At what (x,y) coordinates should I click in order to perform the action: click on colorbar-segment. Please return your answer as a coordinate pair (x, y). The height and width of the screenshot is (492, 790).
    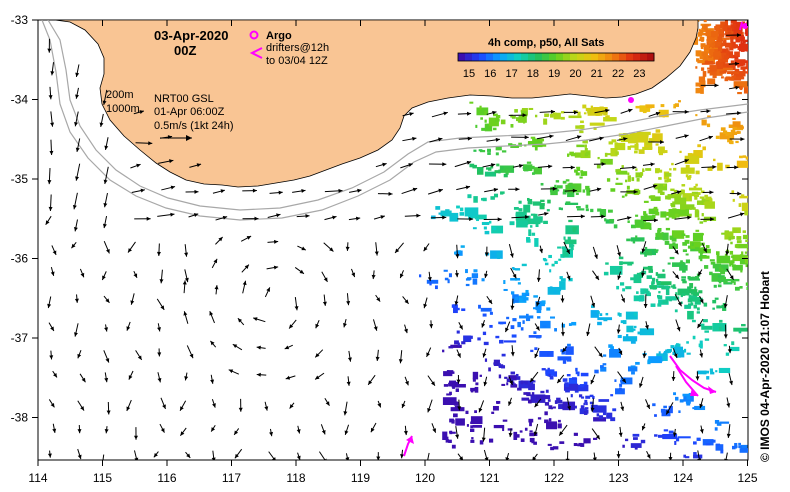
    Looking at the image, I should click on (476, 57).